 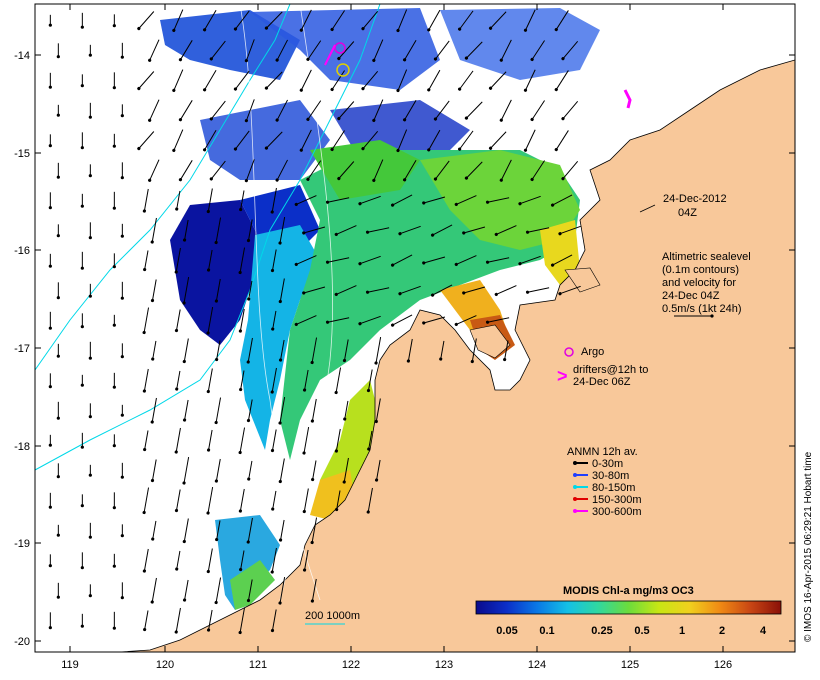 What do you see at coordinates (22, 56) in the screenshot?
I see `lat-tick-label: -14` at bounding box center [22, 56].